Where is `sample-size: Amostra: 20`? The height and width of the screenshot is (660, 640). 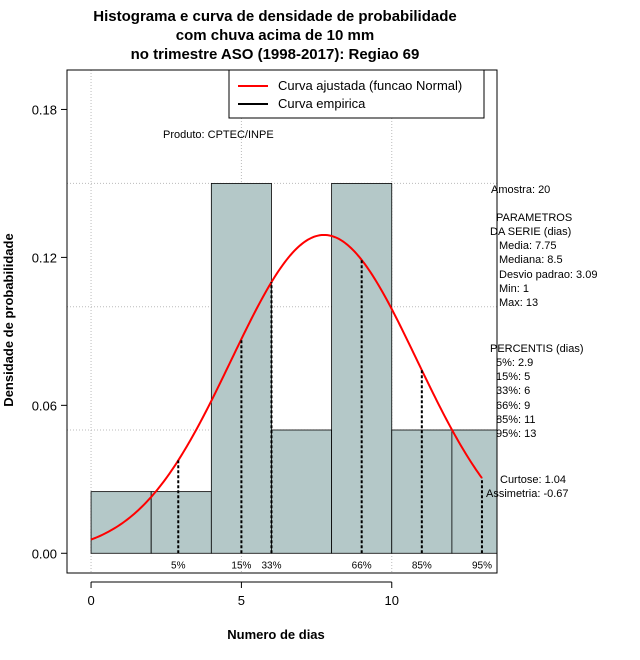 sample-size: Amostra: 20 is located at coordinates (520, 190).